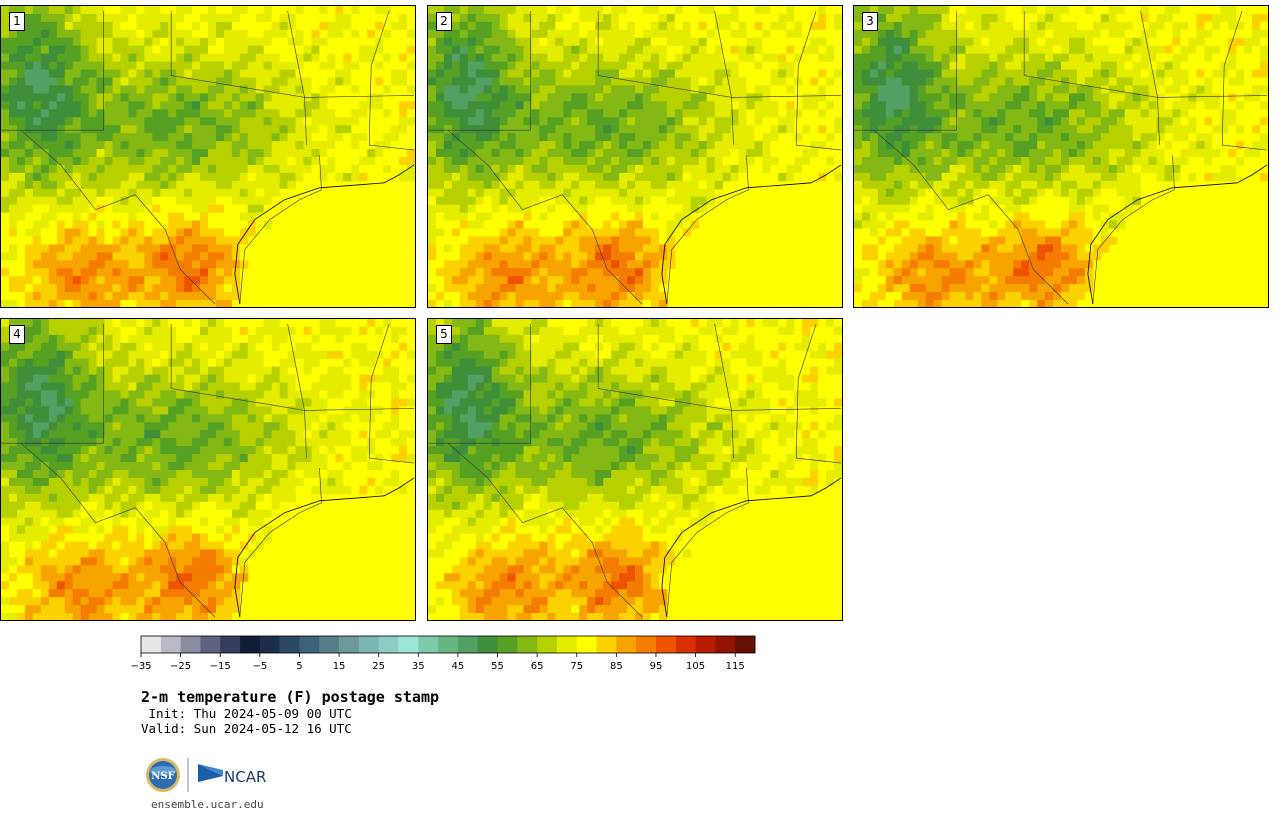 The width and height of the screenshot is (1280, 815). I want to click on colorbar-tick-label: 65, so click(537, 666).